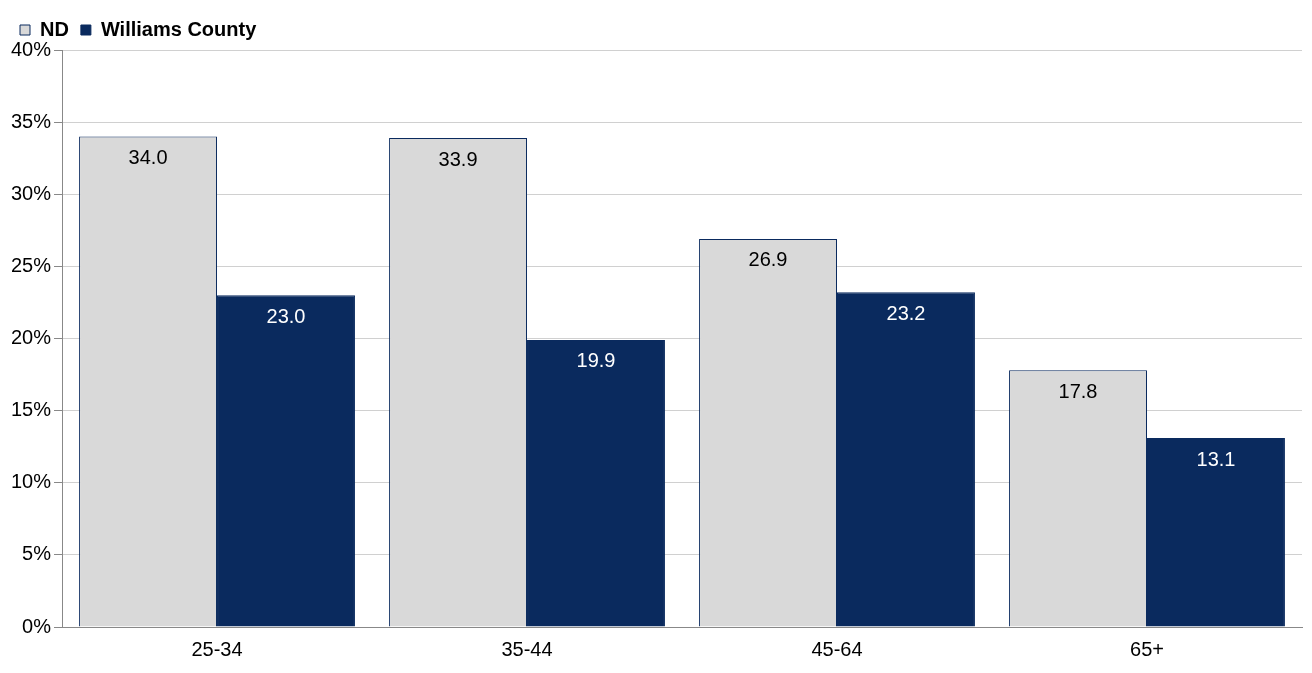  I want to click on legend-label: Williams County, so click(179, 28).